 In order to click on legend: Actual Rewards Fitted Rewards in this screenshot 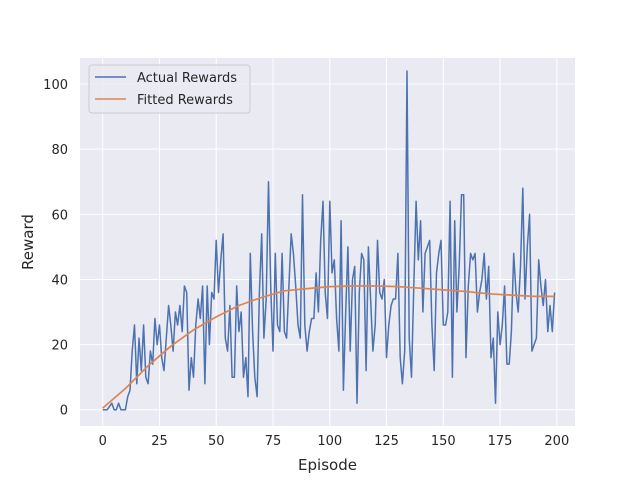, I will do `click(169, 89)`.